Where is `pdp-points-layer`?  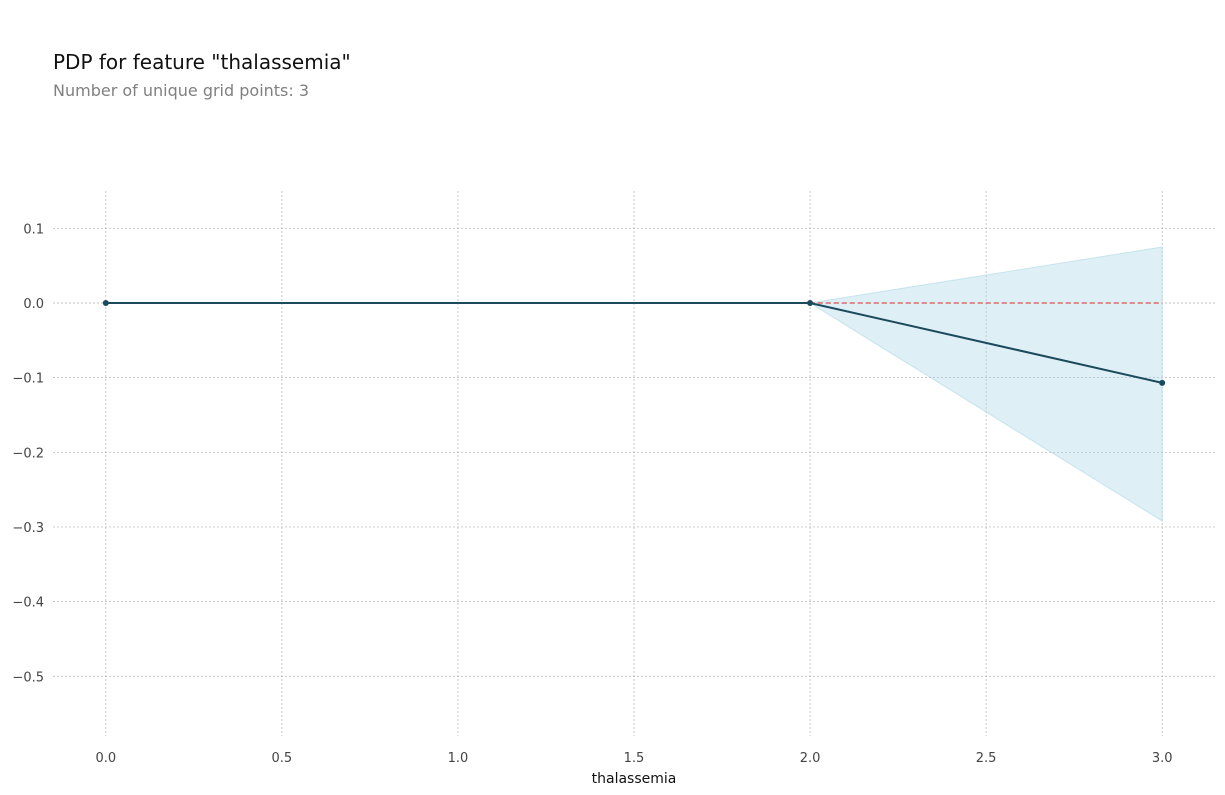 pdp-points-layer is located at coordinates (634, 342).